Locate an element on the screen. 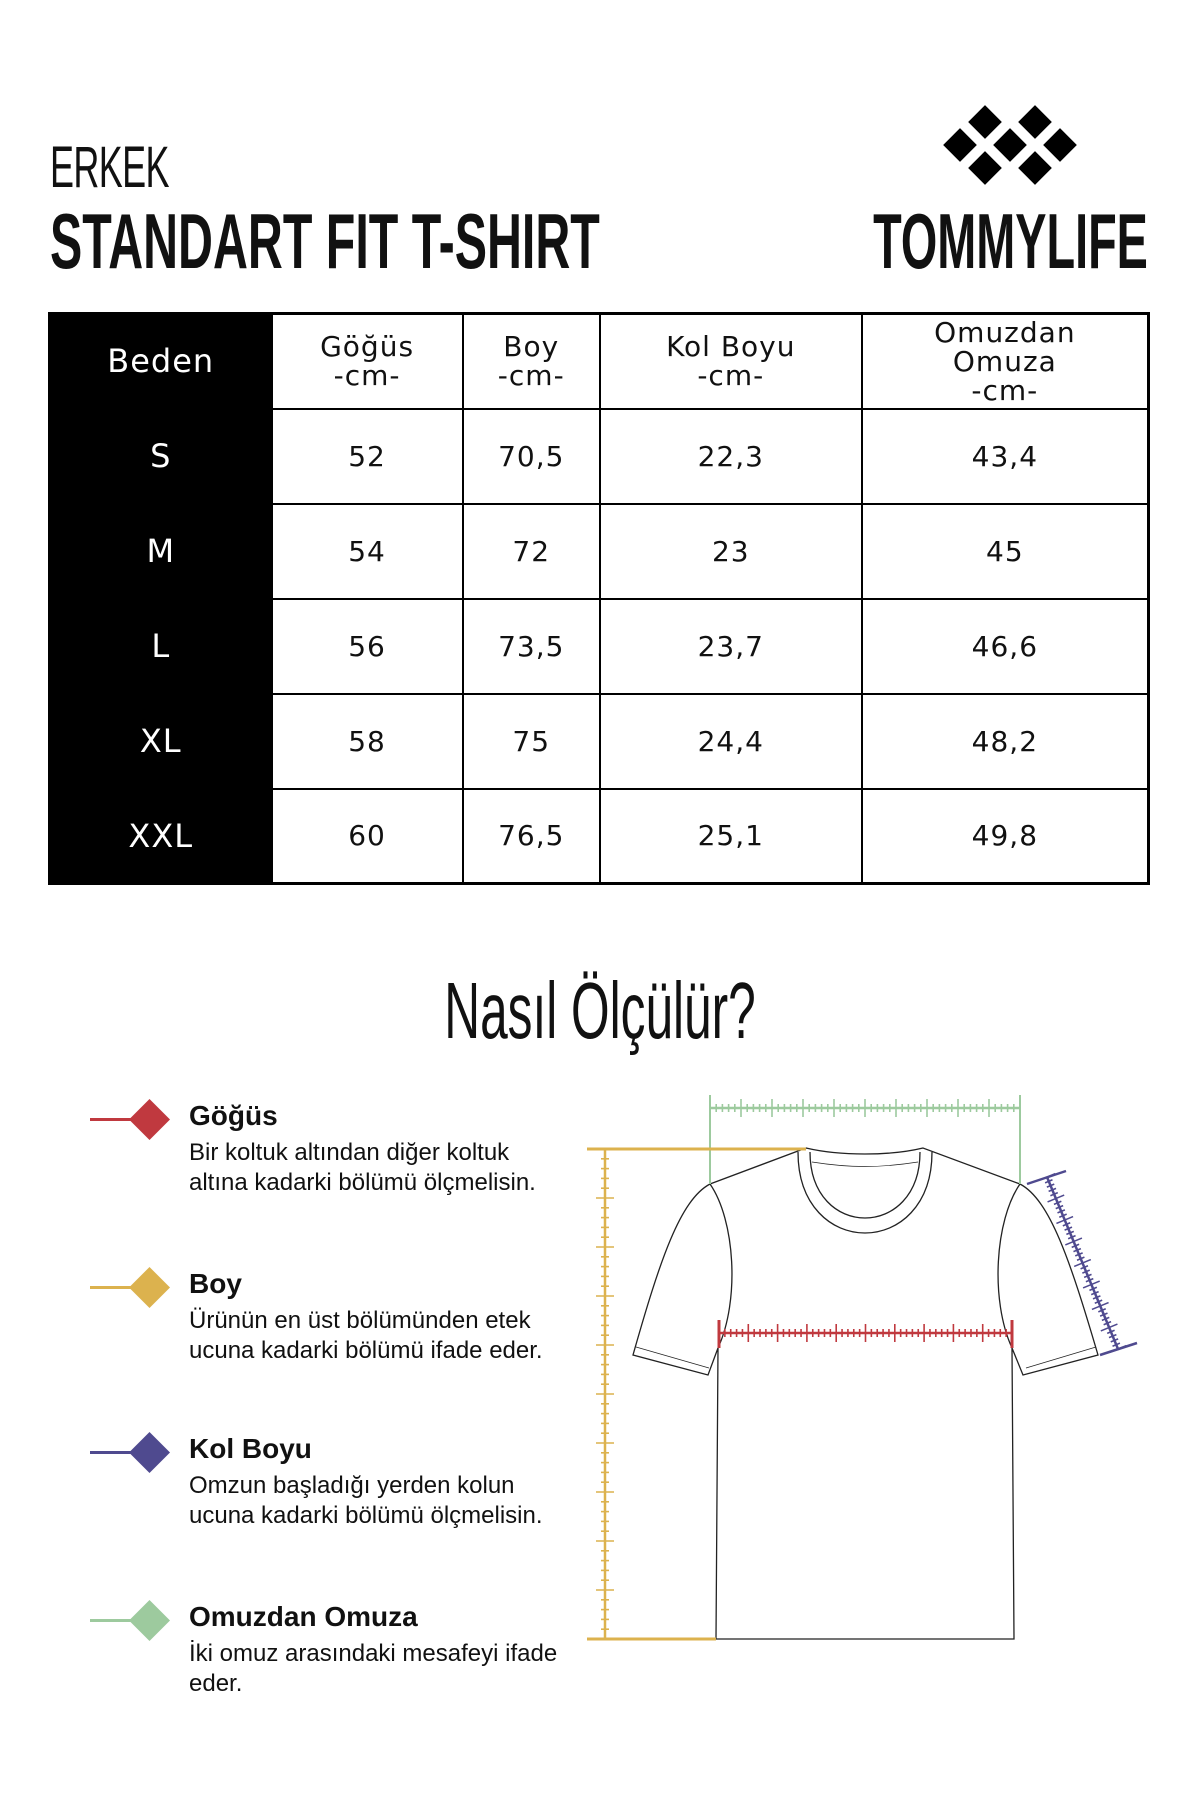 This screenshot has height=1800, width=1200. table-row: S 52 70,5 22,3 43,4 is located at coordinates (599, 456).